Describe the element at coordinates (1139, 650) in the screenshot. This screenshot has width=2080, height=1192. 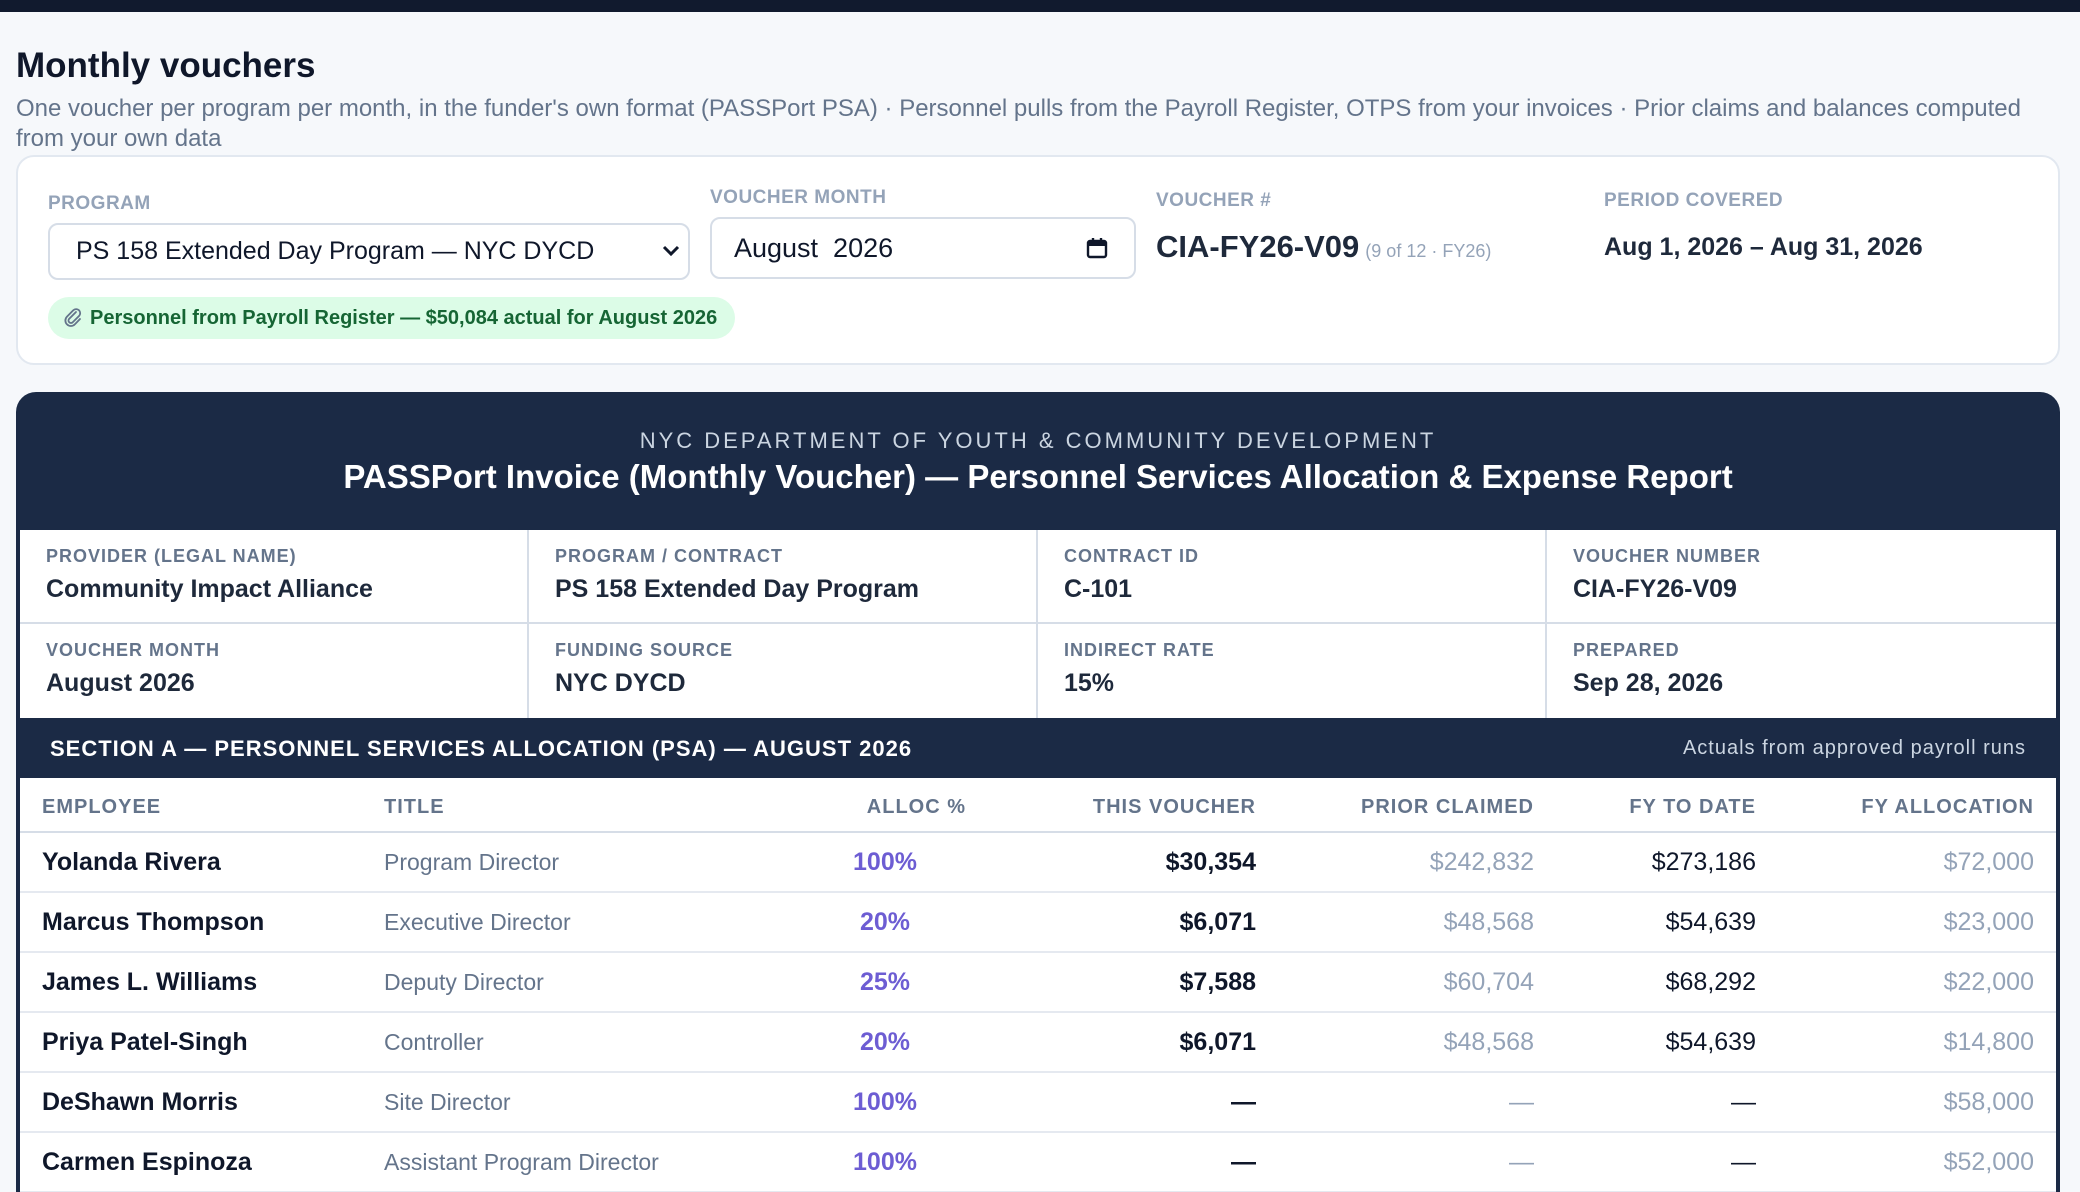
I see `info-label: INDIRECT RATE` at that location.